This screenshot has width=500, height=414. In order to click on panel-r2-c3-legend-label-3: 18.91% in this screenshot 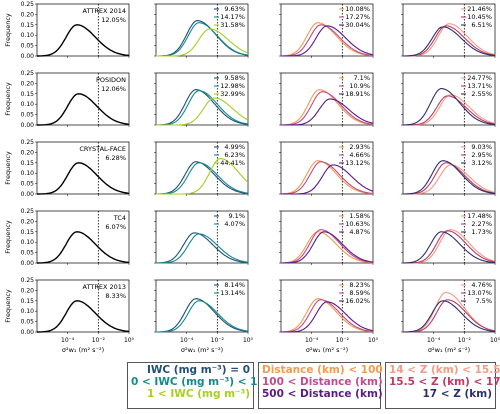, I will do `click(357, 94)`.